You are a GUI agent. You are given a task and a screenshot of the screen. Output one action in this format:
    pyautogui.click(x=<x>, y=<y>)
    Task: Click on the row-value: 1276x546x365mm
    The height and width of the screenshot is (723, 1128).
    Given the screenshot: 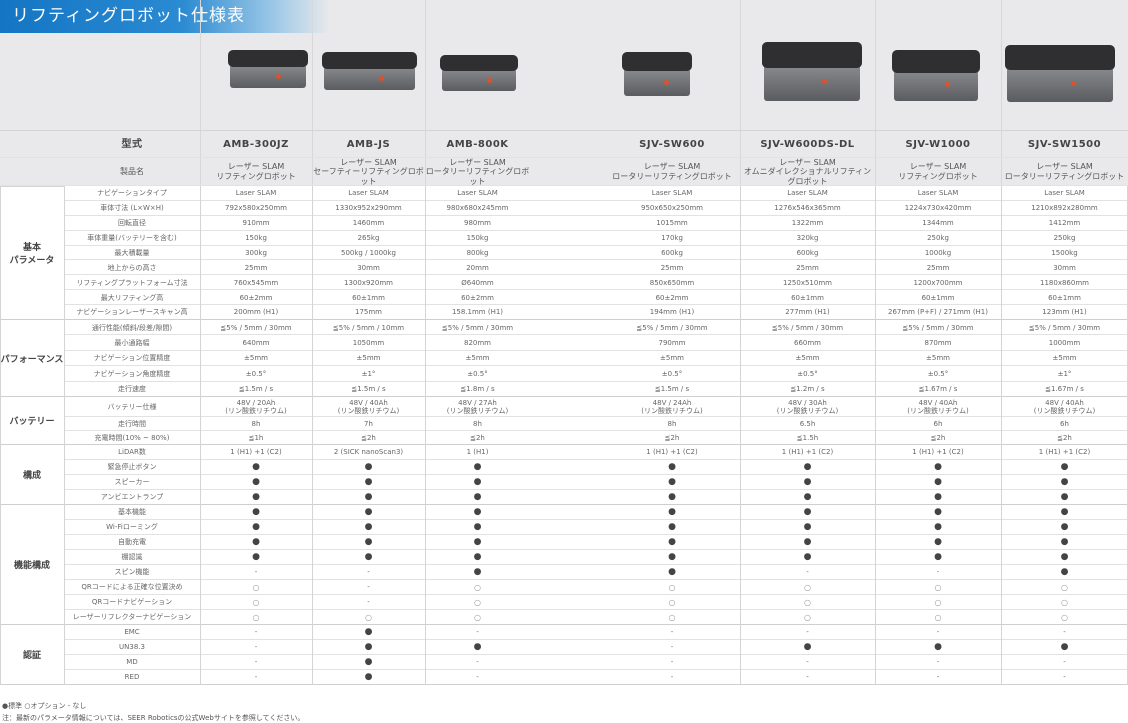 What is the action you would take?
    pyautogui.click(x=807, y=208)
    